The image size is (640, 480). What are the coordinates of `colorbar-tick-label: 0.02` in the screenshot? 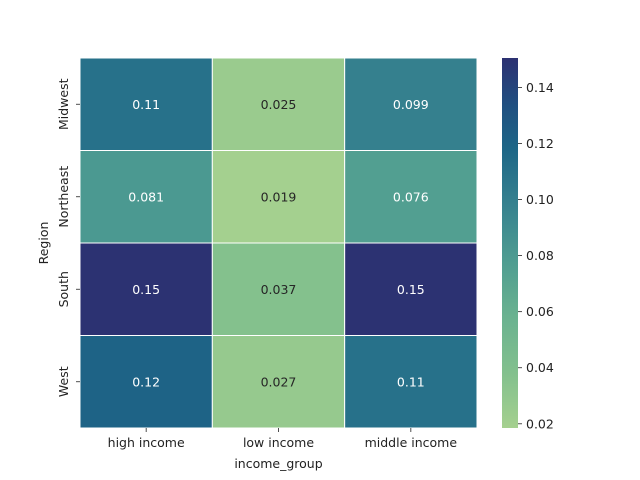 It's located at (540, 423).